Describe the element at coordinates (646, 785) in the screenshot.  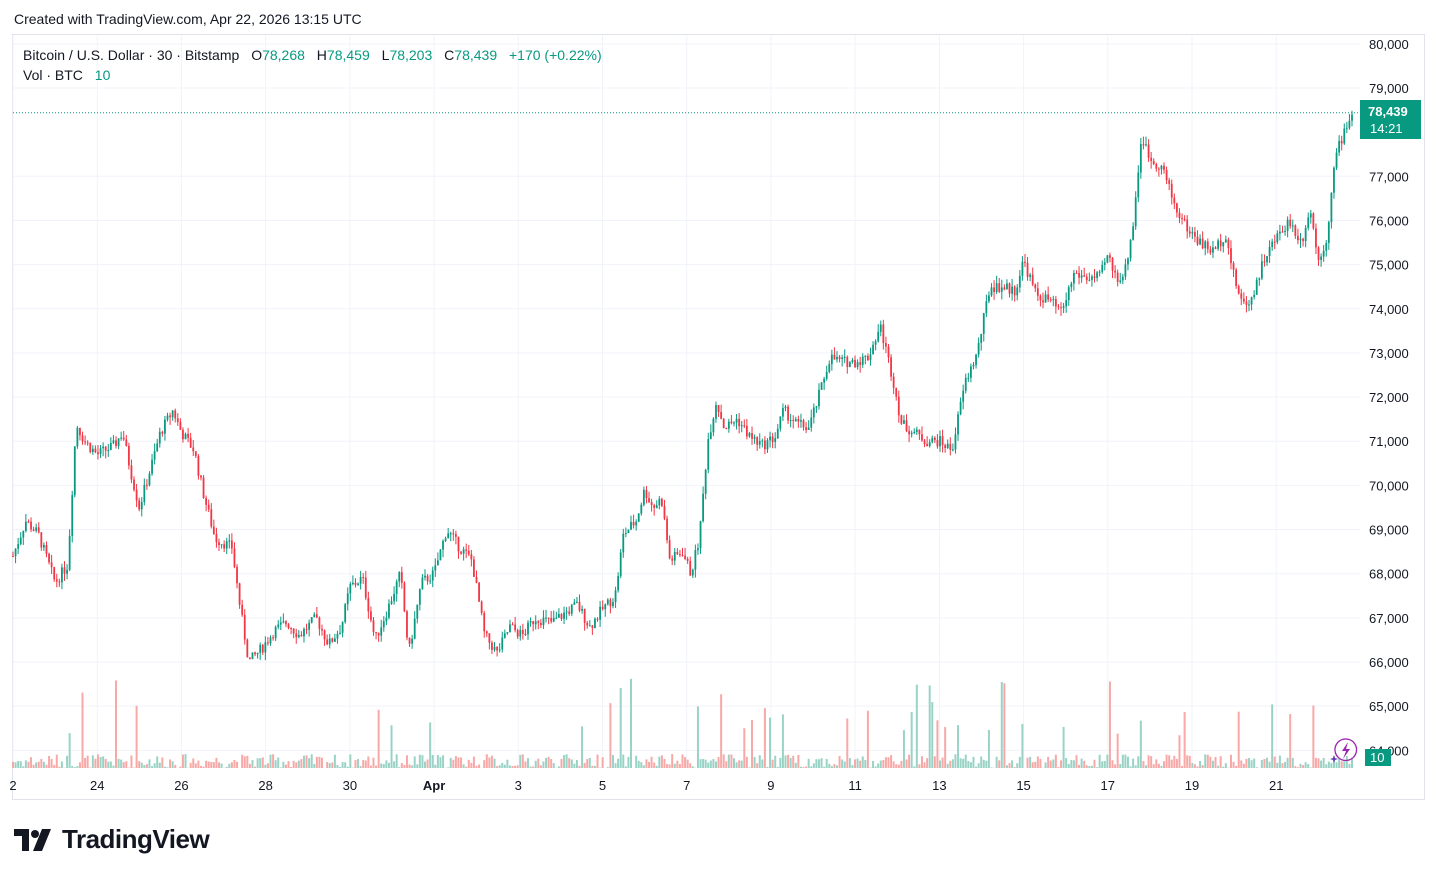
I see `time-axis: 2 24 26 28 30 Apr 3 5 7 9 11 13 15 17 19 21` at that location.